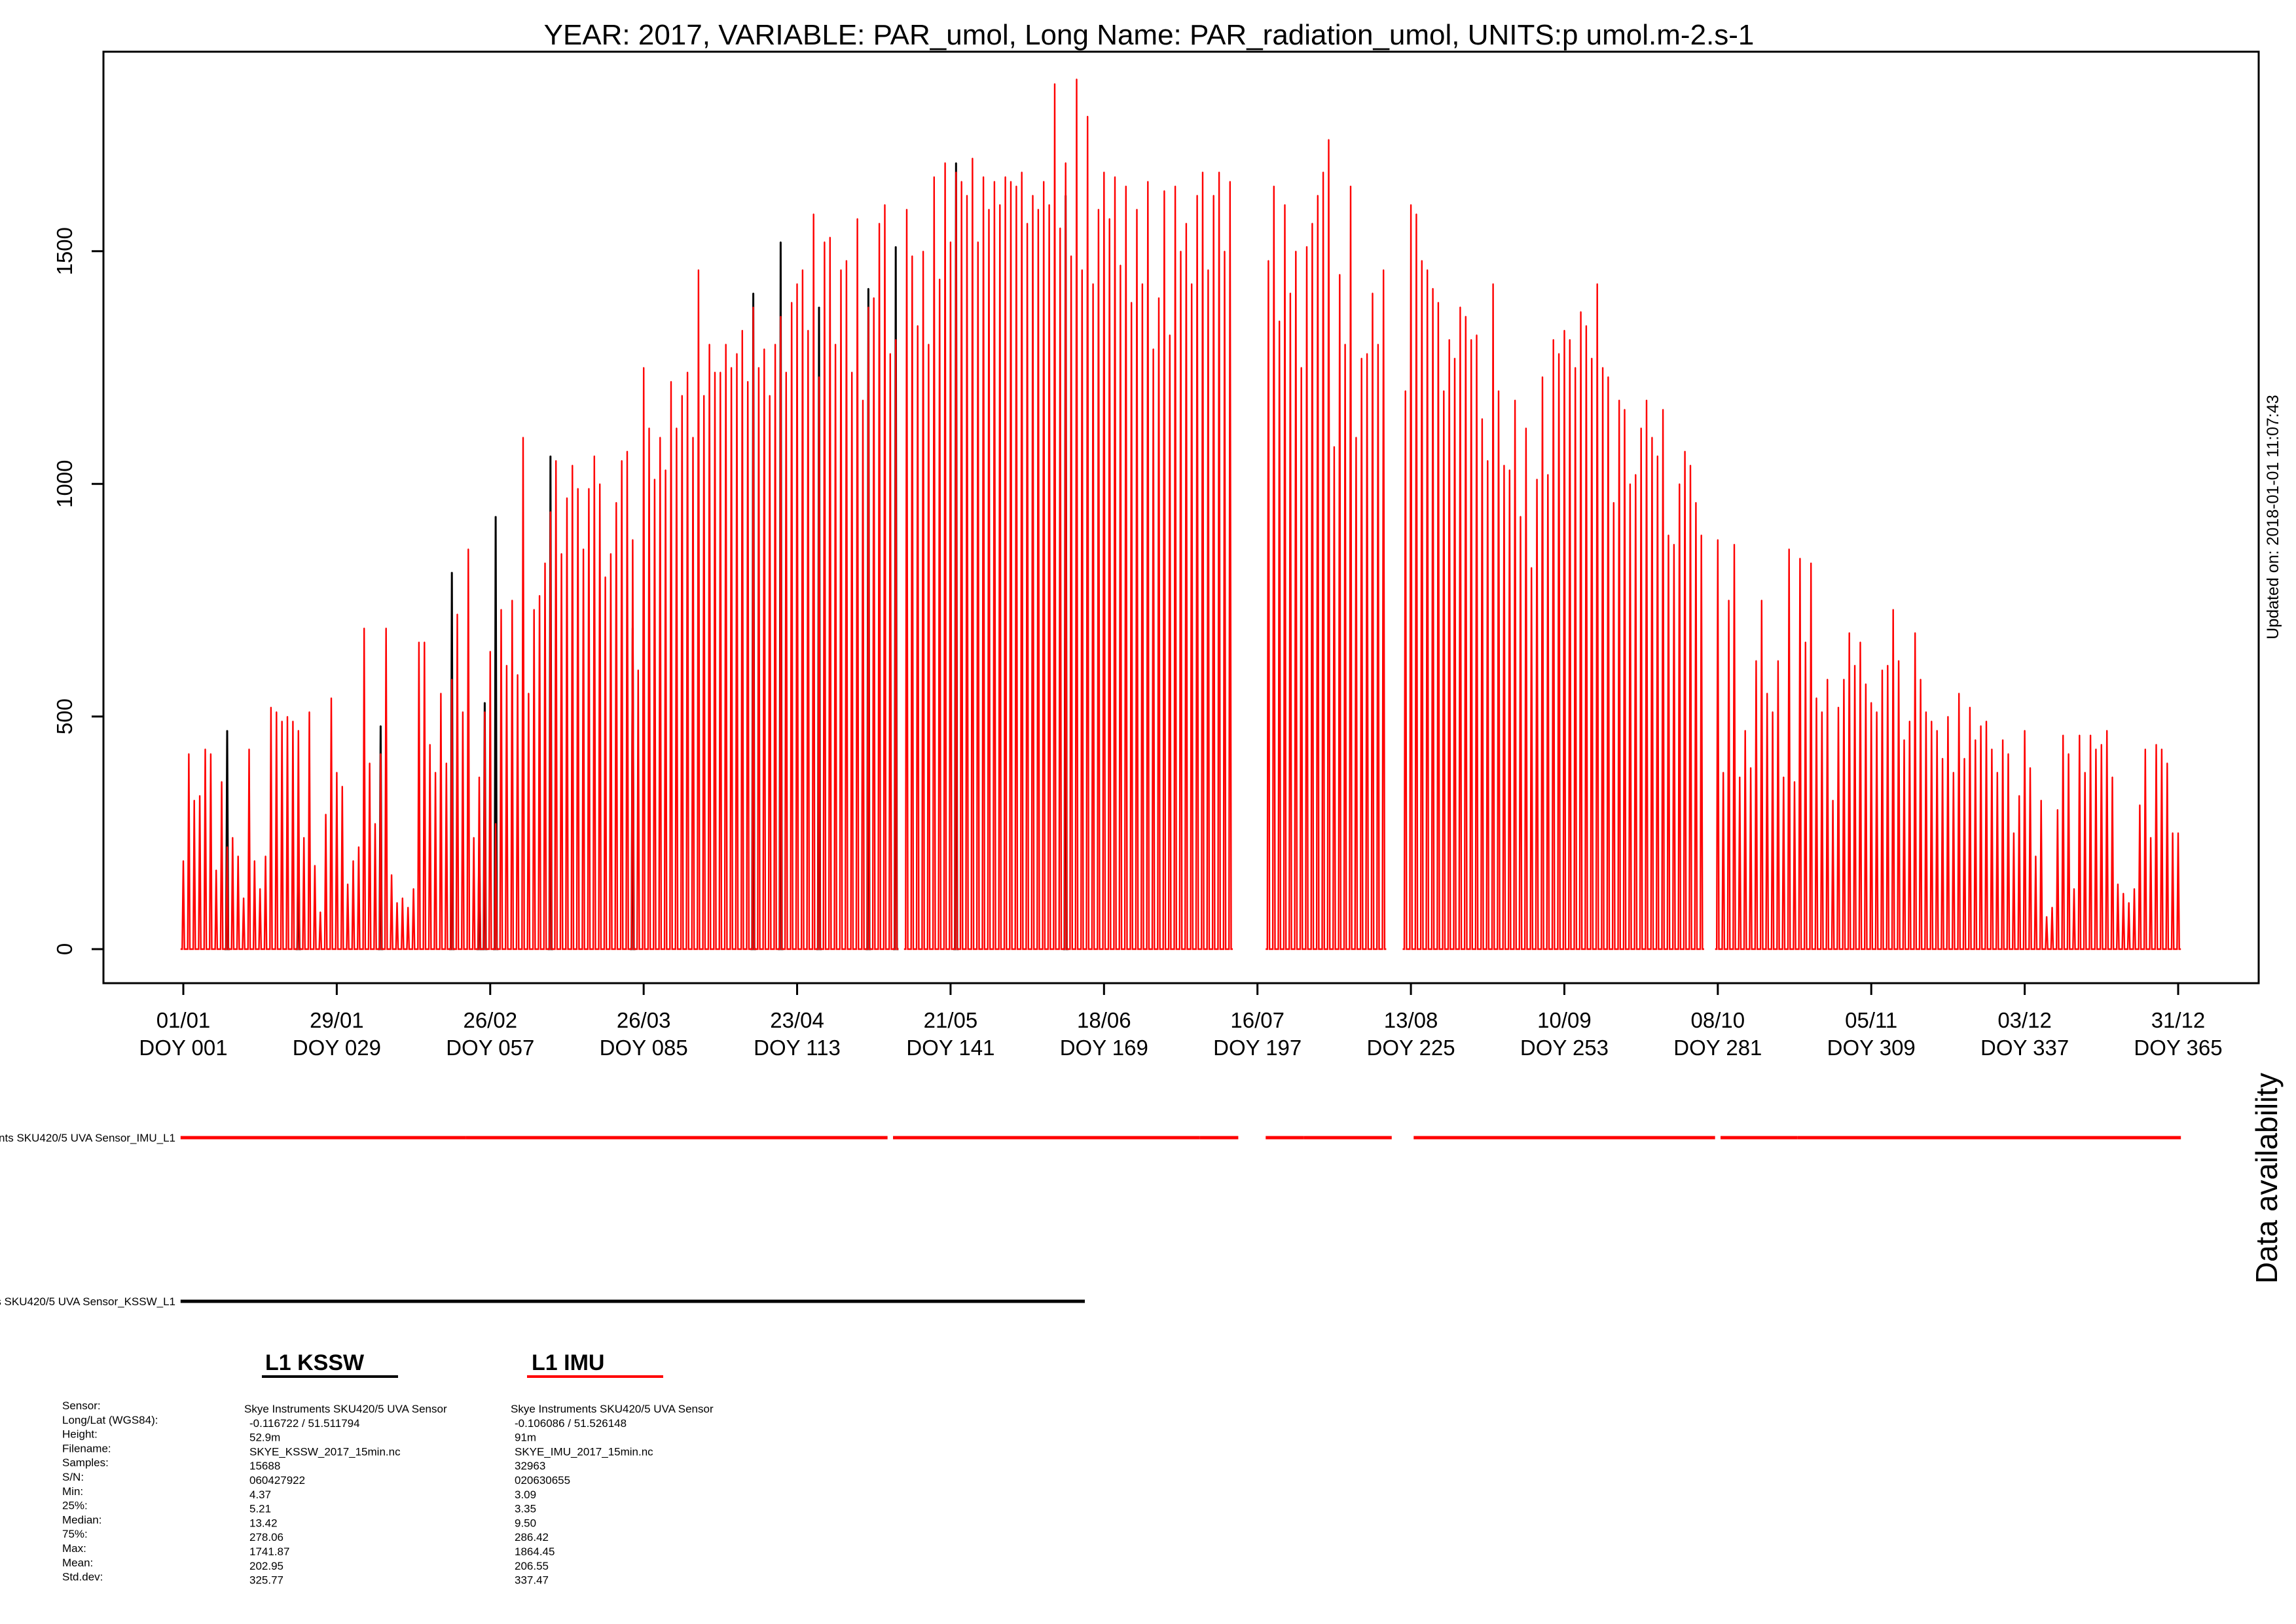 The height and width of the screenshot is (1624, 2296). I want to click on x-tick-doy: DOY 281, so click(1717, 1048).